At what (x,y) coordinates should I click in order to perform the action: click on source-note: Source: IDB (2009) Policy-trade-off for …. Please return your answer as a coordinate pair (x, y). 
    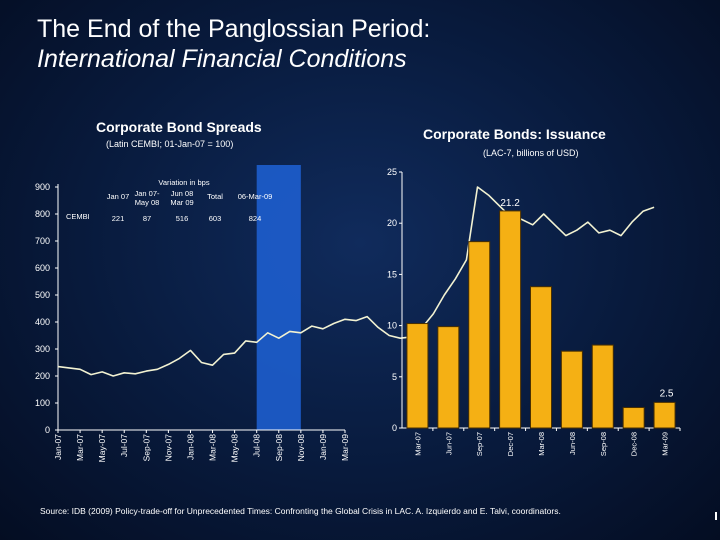
    Looking at the image, I should click on (300, 511).